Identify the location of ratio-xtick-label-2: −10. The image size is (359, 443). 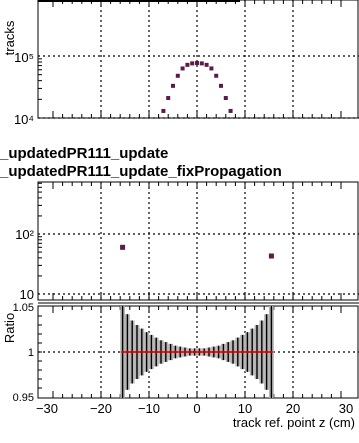
(149, 408).